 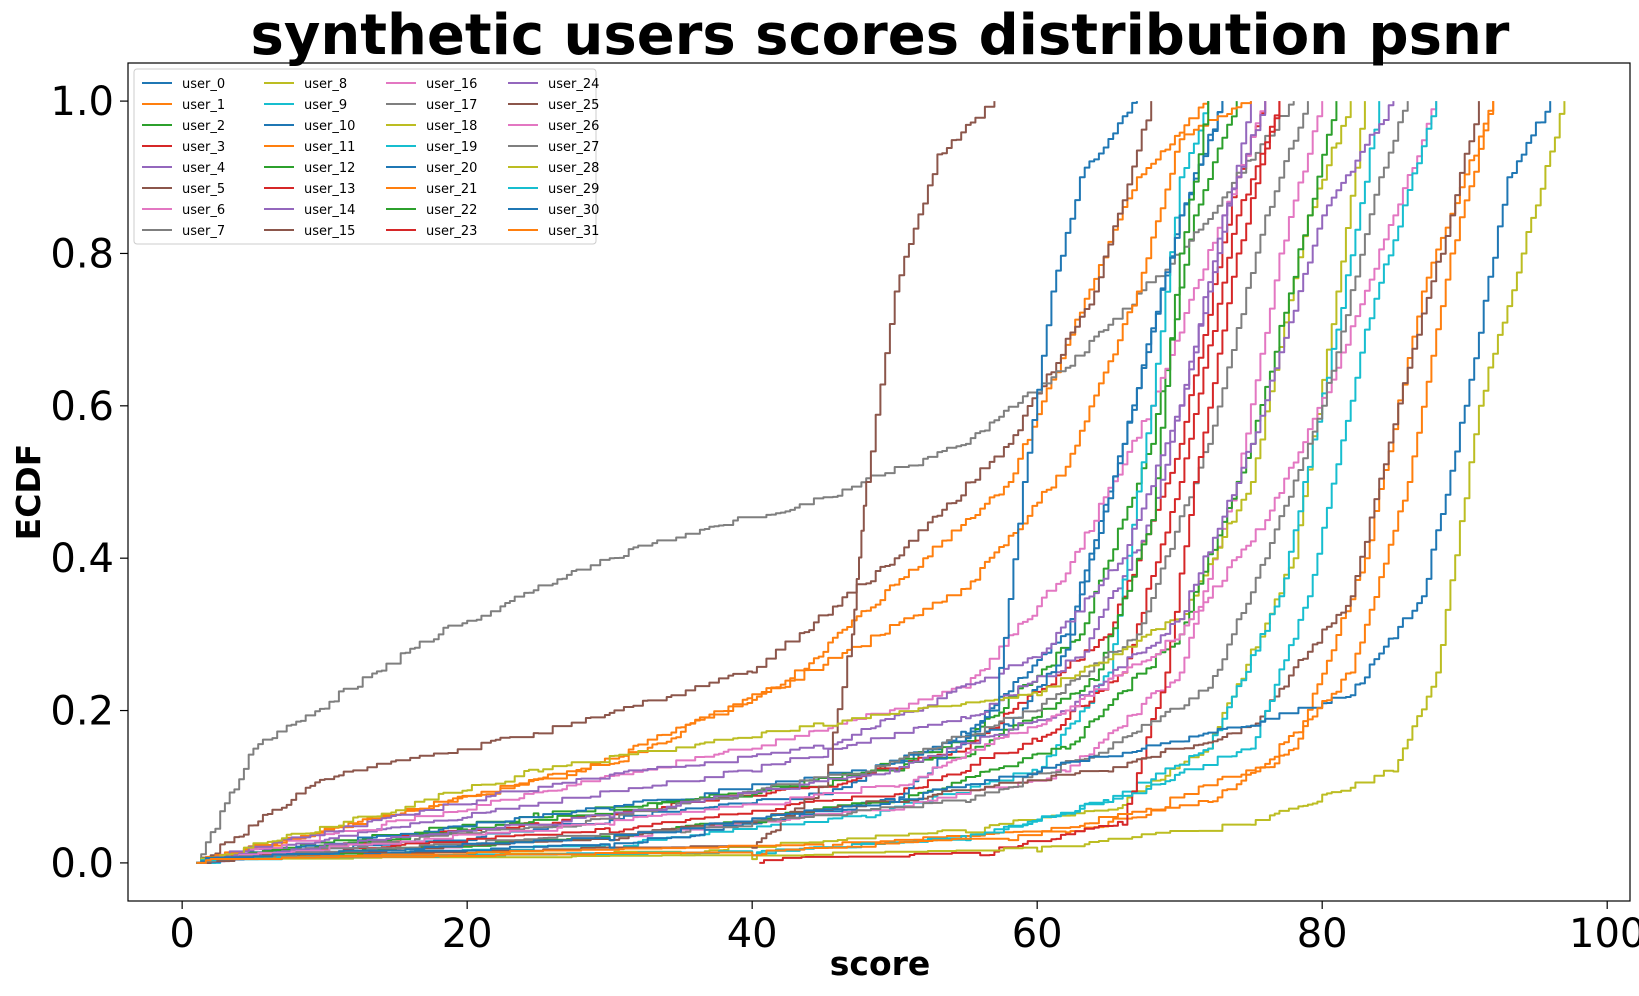 What do you see at coordinates (752, 934) in the screenshot?
I see `x-tick-label: 40` at bounding box center [752, 934].